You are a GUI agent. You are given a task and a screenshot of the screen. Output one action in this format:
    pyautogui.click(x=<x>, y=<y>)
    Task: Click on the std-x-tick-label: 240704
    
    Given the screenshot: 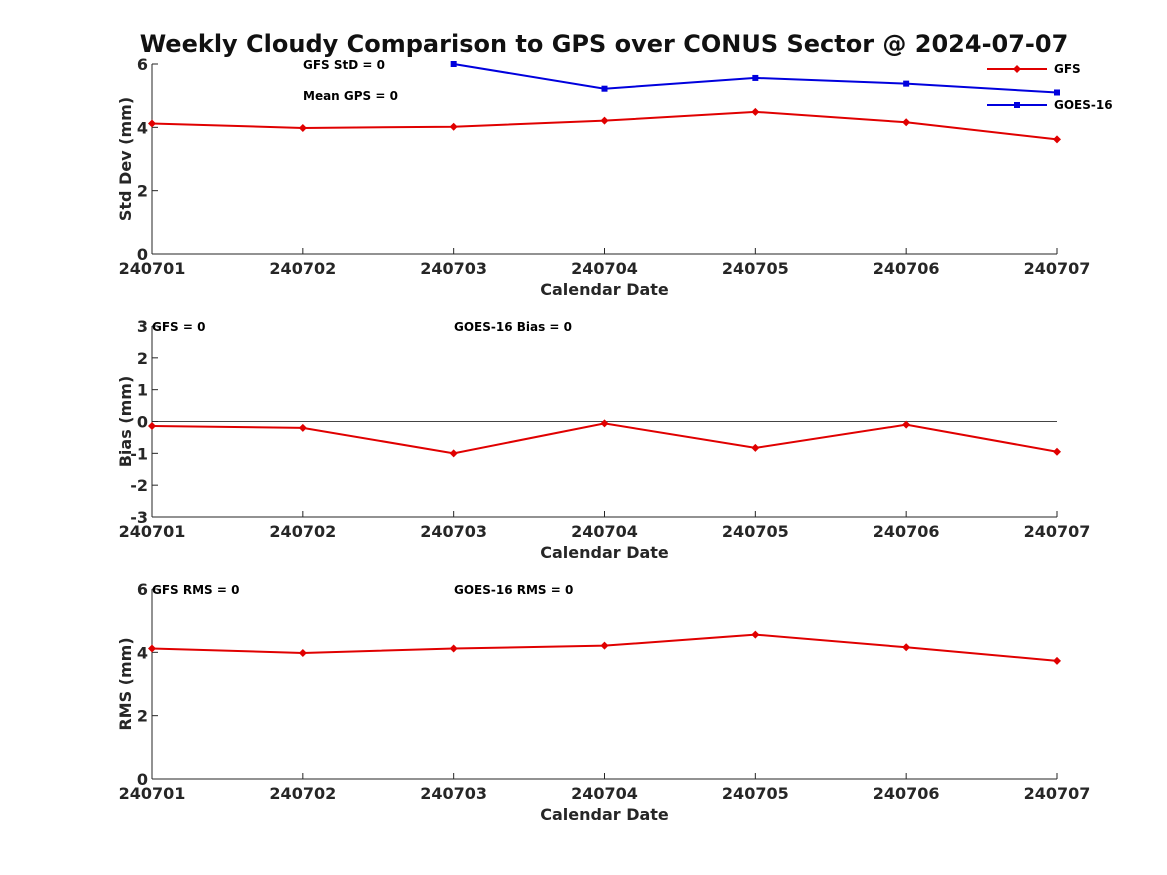 What is the action you would take?
    pyautogui.click(x=604, y=268)
    